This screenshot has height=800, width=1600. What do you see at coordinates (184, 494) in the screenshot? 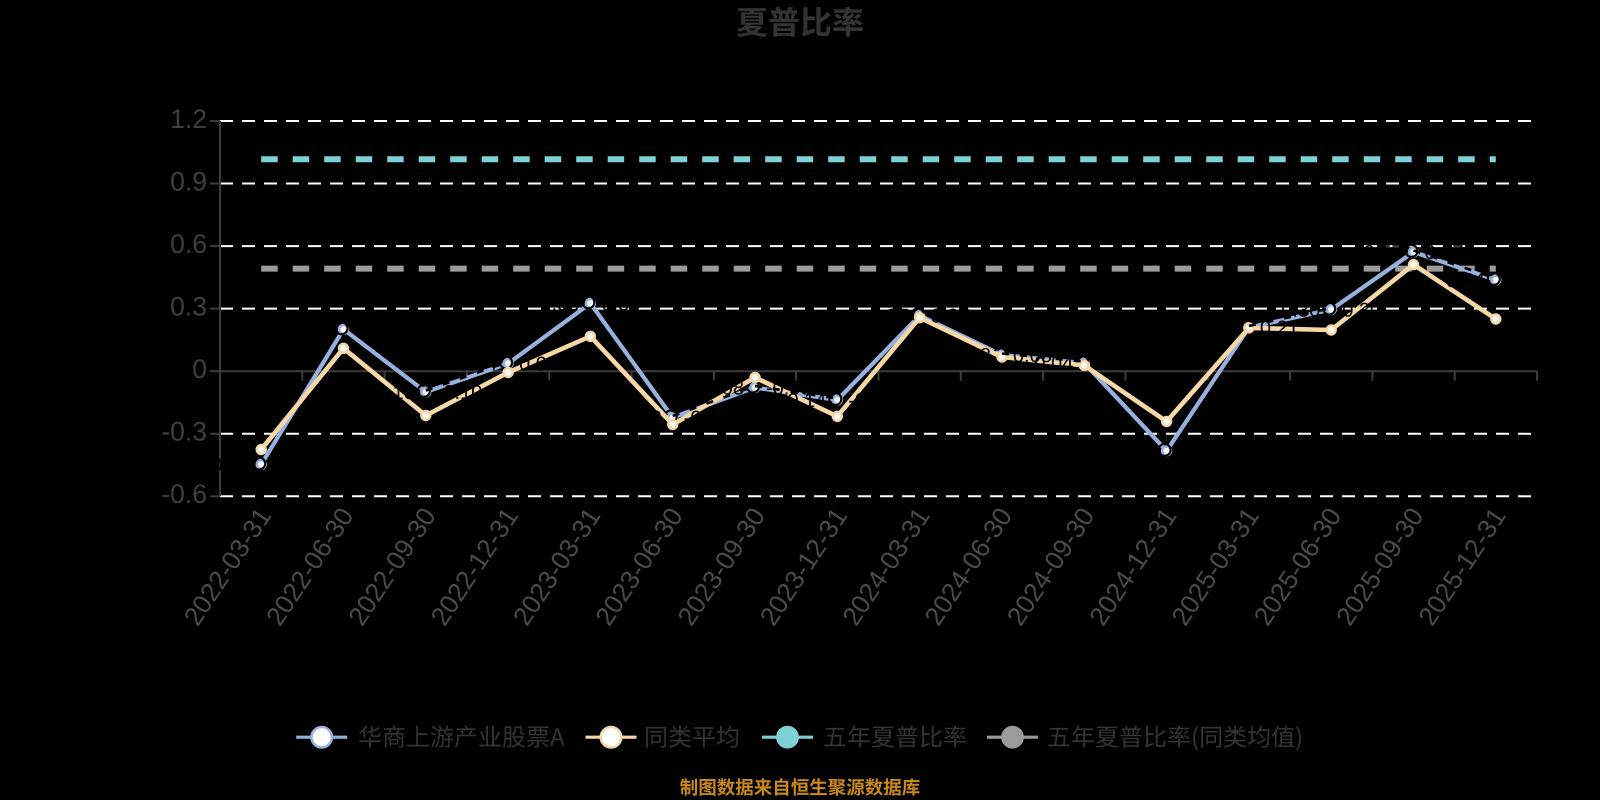
I see `svg-text: -0.6` at bounding box center [184, 494].